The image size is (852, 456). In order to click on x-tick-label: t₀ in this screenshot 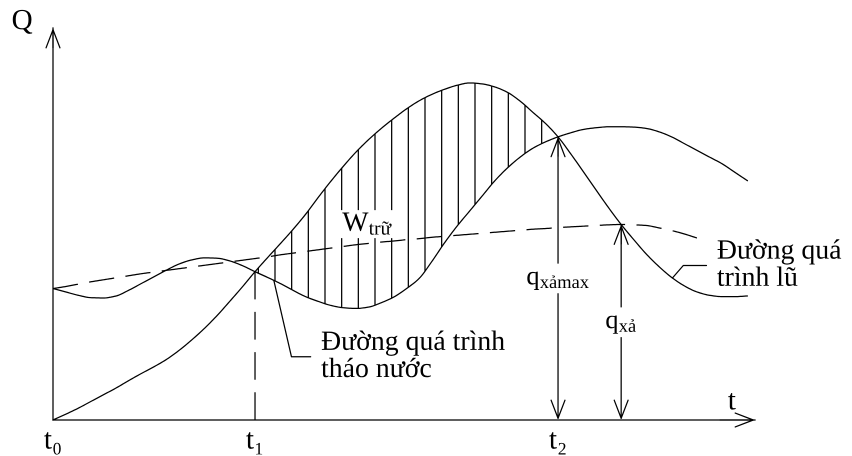, I will do `click(52, 443)`.